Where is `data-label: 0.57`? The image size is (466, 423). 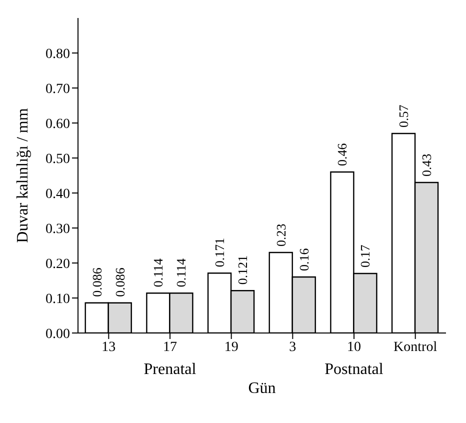 data-label: 0.57 is located at coordinates (404, 116).